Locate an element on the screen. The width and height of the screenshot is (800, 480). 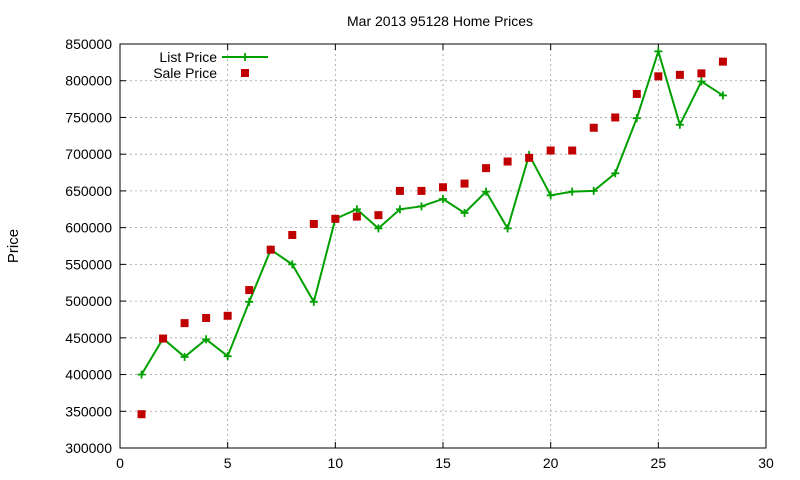
y-tick-label: 400000 is located at coordinates (88, 375).